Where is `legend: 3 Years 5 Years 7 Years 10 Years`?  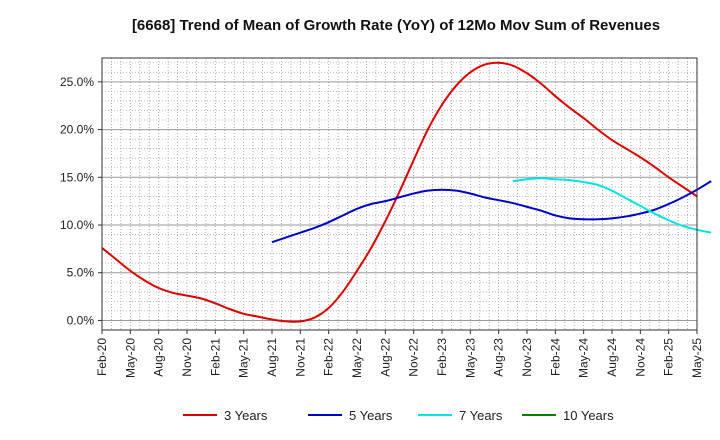
legend: 3 Years 5 Years 7 Years 10 Years is located at coordinates (398, 415).